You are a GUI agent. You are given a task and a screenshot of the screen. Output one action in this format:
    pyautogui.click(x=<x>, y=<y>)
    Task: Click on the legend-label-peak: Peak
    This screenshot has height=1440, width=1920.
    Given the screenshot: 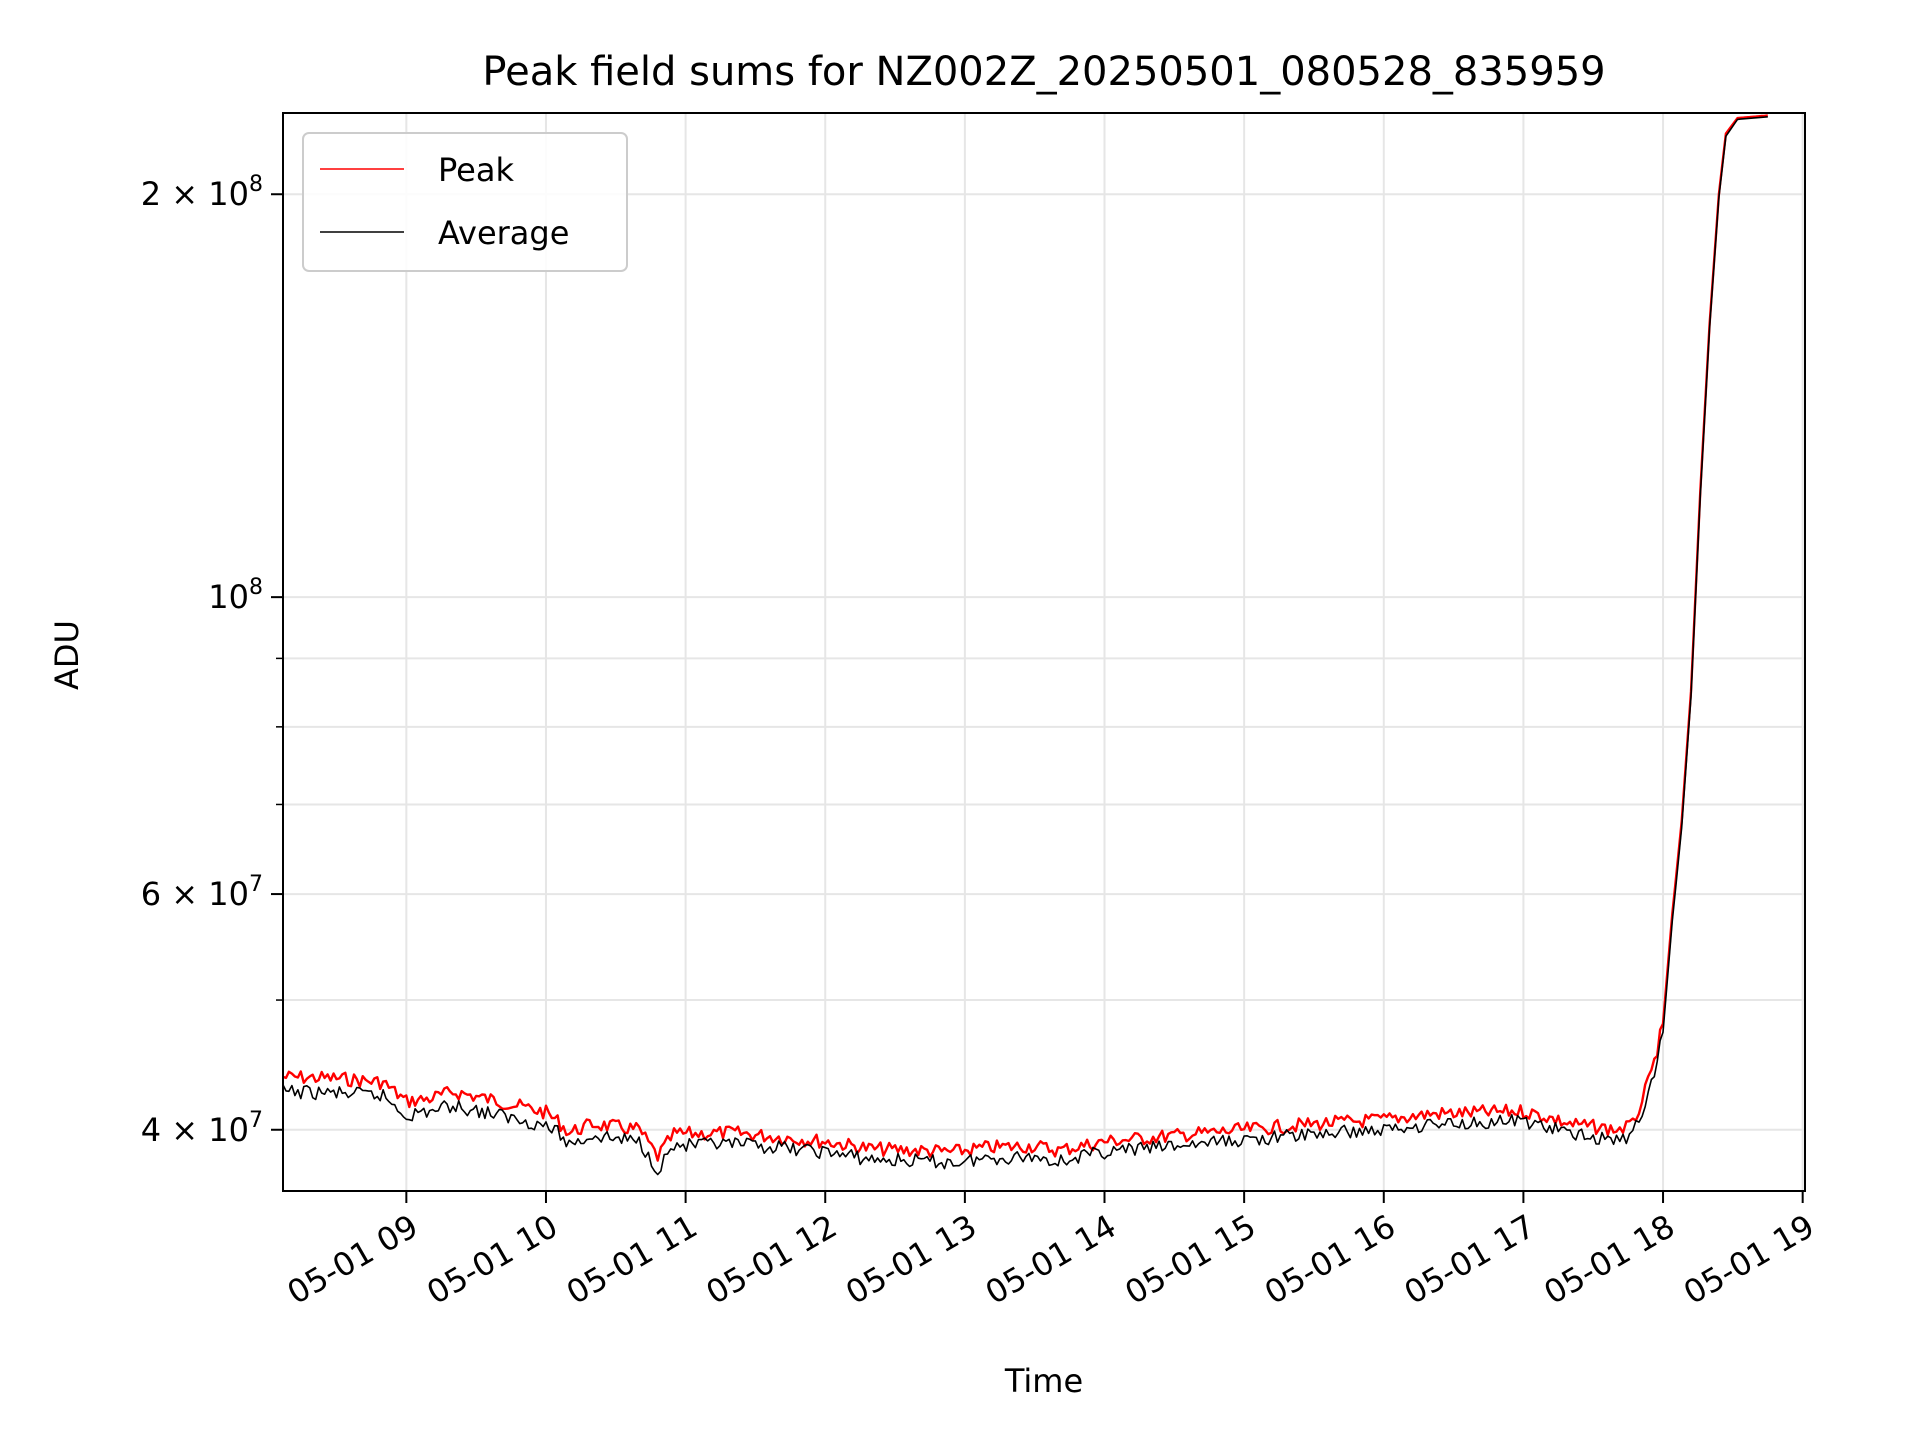 What is the action you would take?
    pyautogui.click(x=476, y=170)
    